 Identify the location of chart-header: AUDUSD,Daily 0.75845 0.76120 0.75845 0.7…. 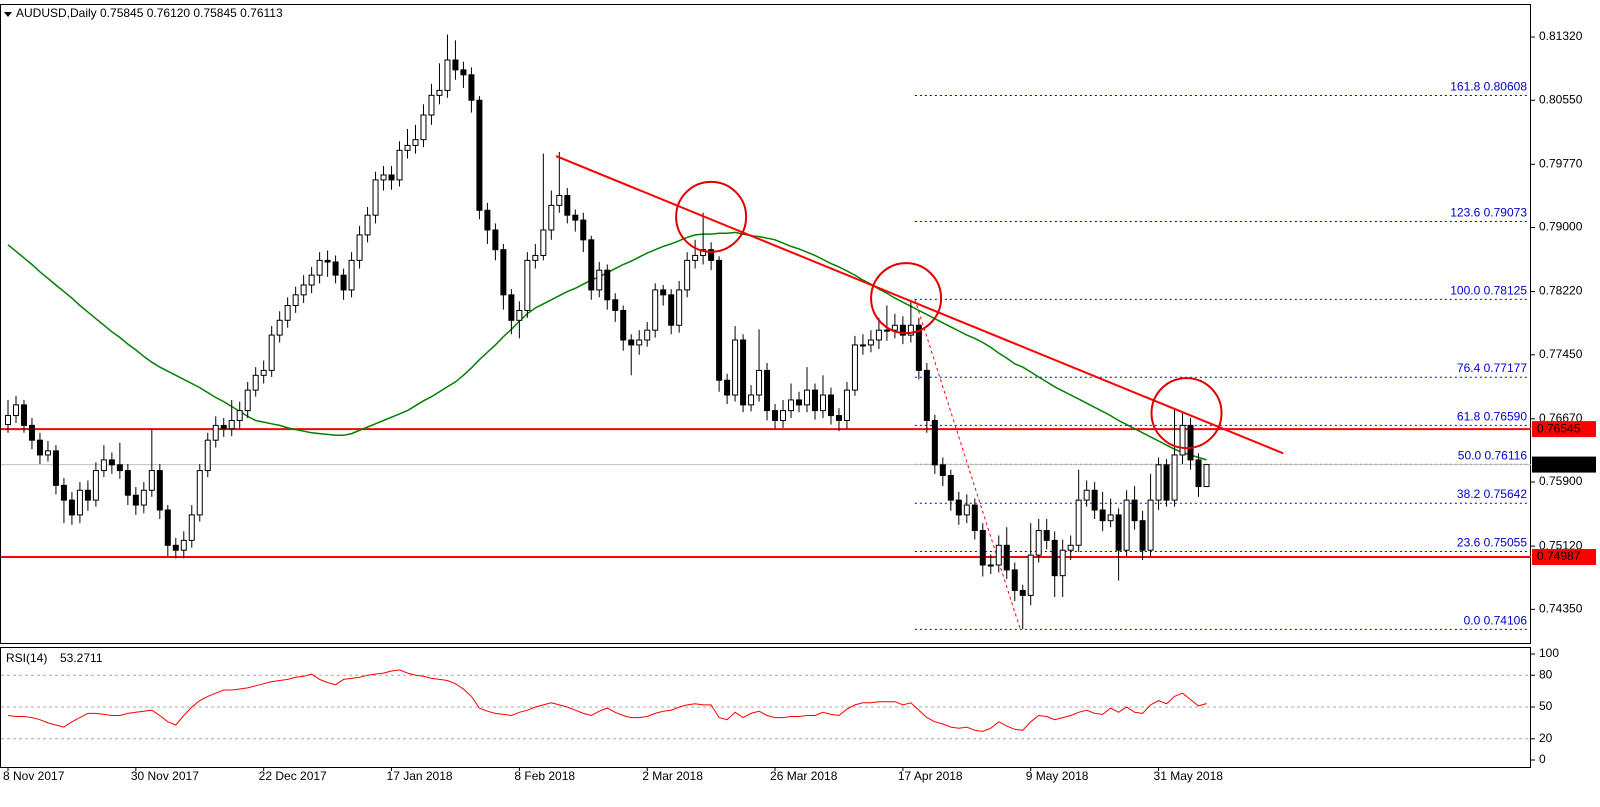
(149, 13).